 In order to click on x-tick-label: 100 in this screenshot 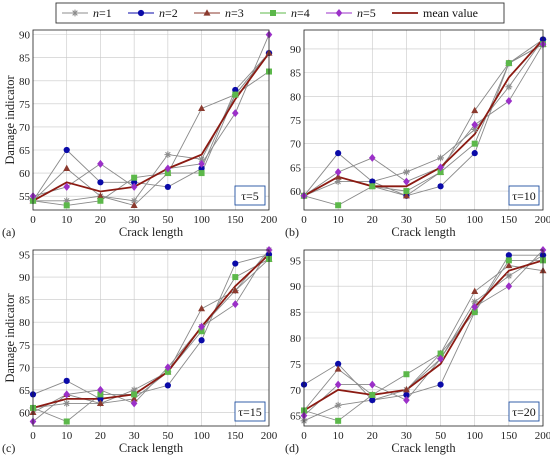, I will do `click(201, 436)`.